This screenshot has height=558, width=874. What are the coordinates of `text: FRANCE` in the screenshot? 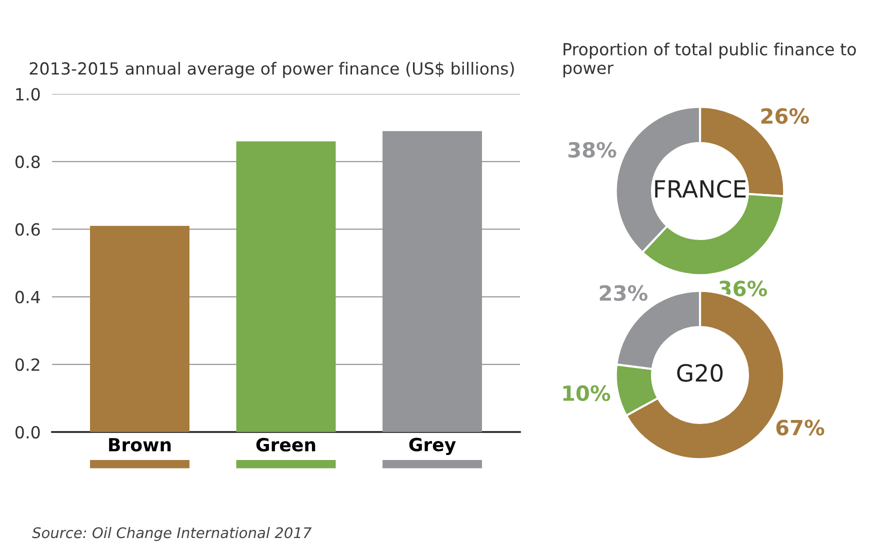 It's located at (700, 189).